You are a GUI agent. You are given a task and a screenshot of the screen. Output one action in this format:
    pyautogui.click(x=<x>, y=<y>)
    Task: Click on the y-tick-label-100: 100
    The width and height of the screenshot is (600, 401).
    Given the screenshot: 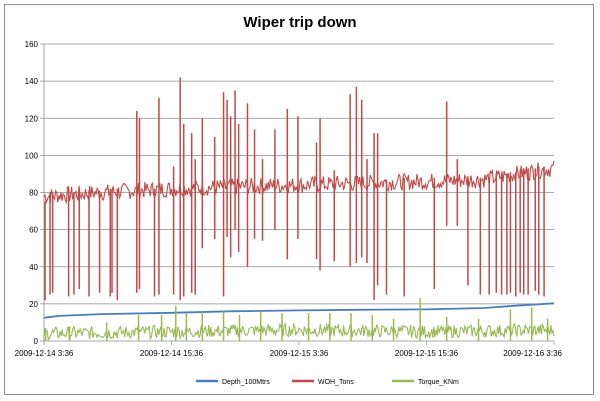 What is the action you would take?
    pyautogui.click(x=32, y=155)
    